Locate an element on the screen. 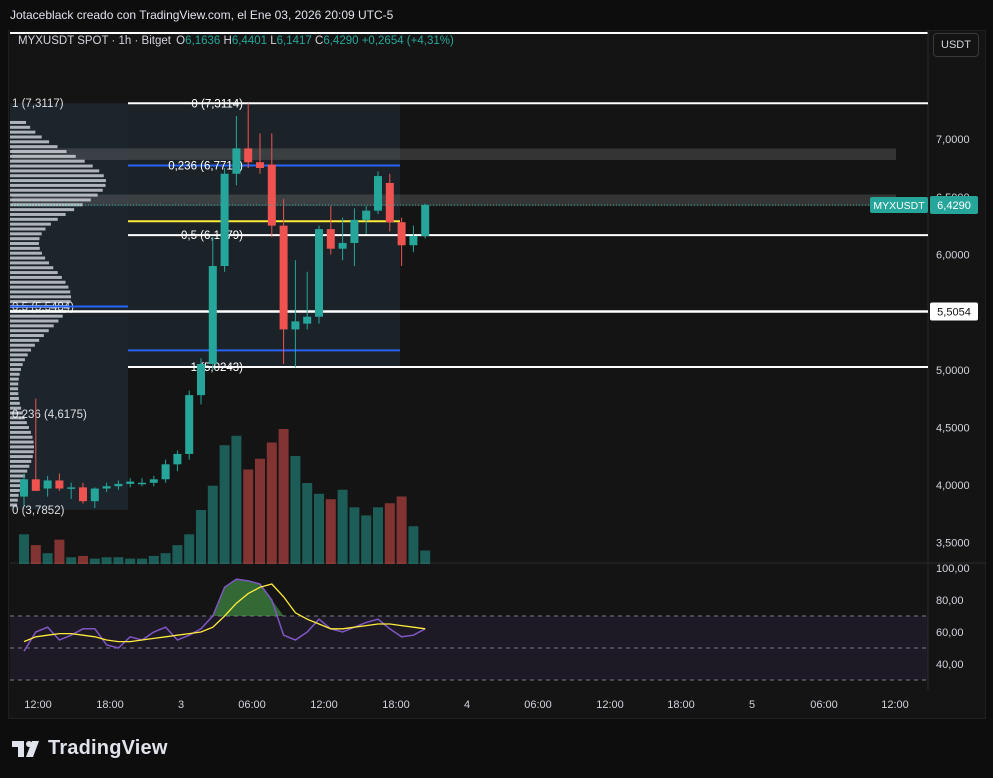  tradingview-brand: TradingView is located at coordinates (90, 748).